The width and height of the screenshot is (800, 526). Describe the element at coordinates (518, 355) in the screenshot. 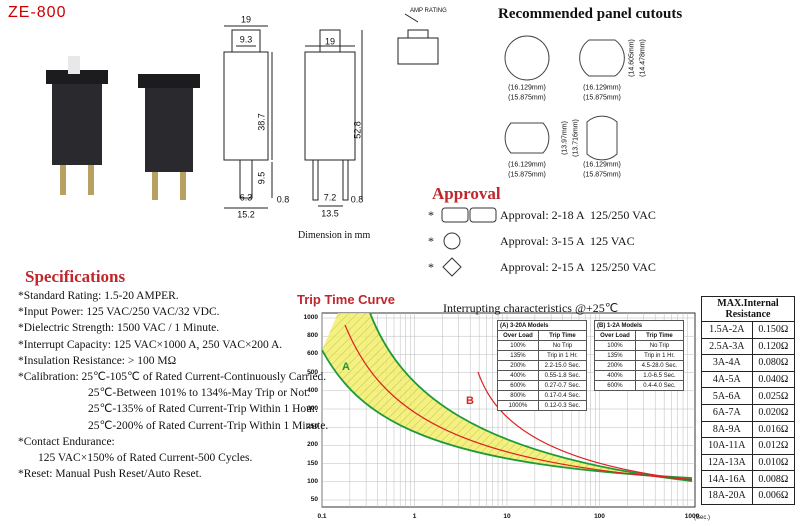

I see `table-cell: 135%` at that location.